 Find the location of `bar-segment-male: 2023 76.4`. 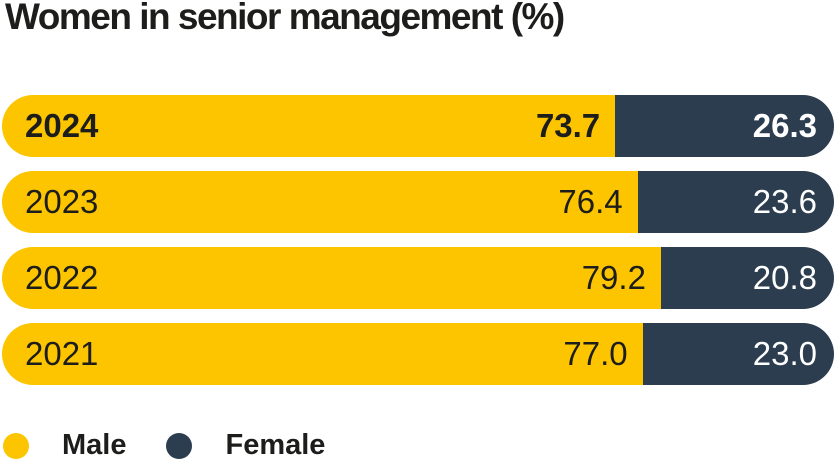

bar-segment-male: 2023 76.4 is located at coordinates (320, 202).